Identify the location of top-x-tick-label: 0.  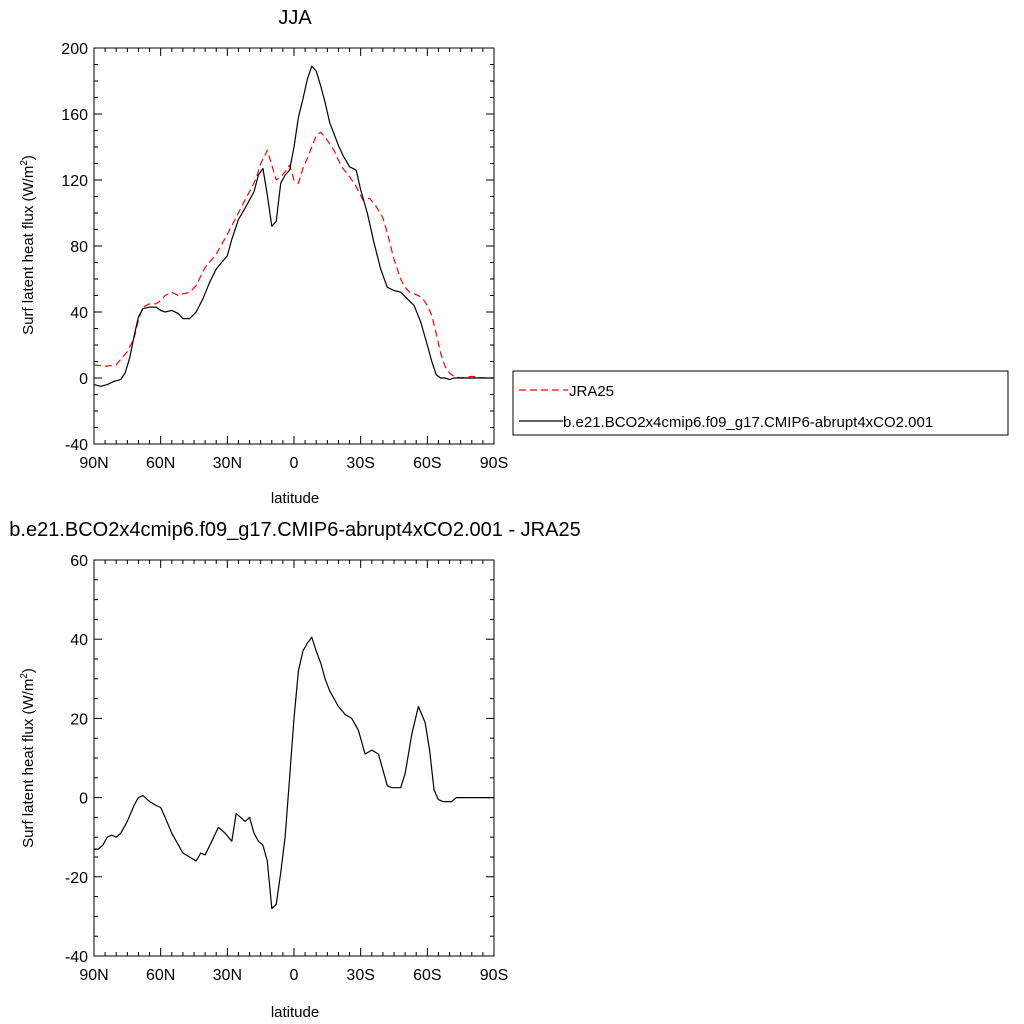
(294, 463).